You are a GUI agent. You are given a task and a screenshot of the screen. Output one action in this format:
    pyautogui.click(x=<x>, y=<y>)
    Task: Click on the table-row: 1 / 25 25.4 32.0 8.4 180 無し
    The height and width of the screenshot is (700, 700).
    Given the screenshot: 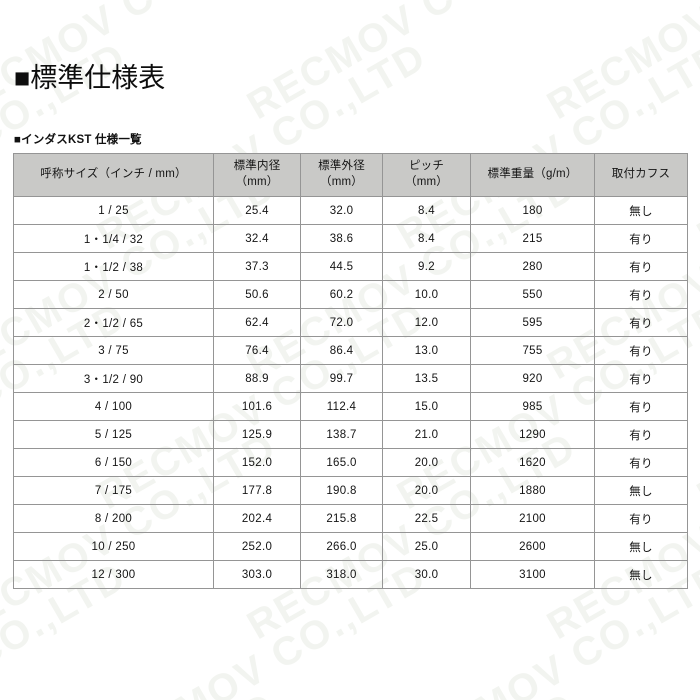 What is the action you would take?
    pyautogui.click(x=350, y=210)
    